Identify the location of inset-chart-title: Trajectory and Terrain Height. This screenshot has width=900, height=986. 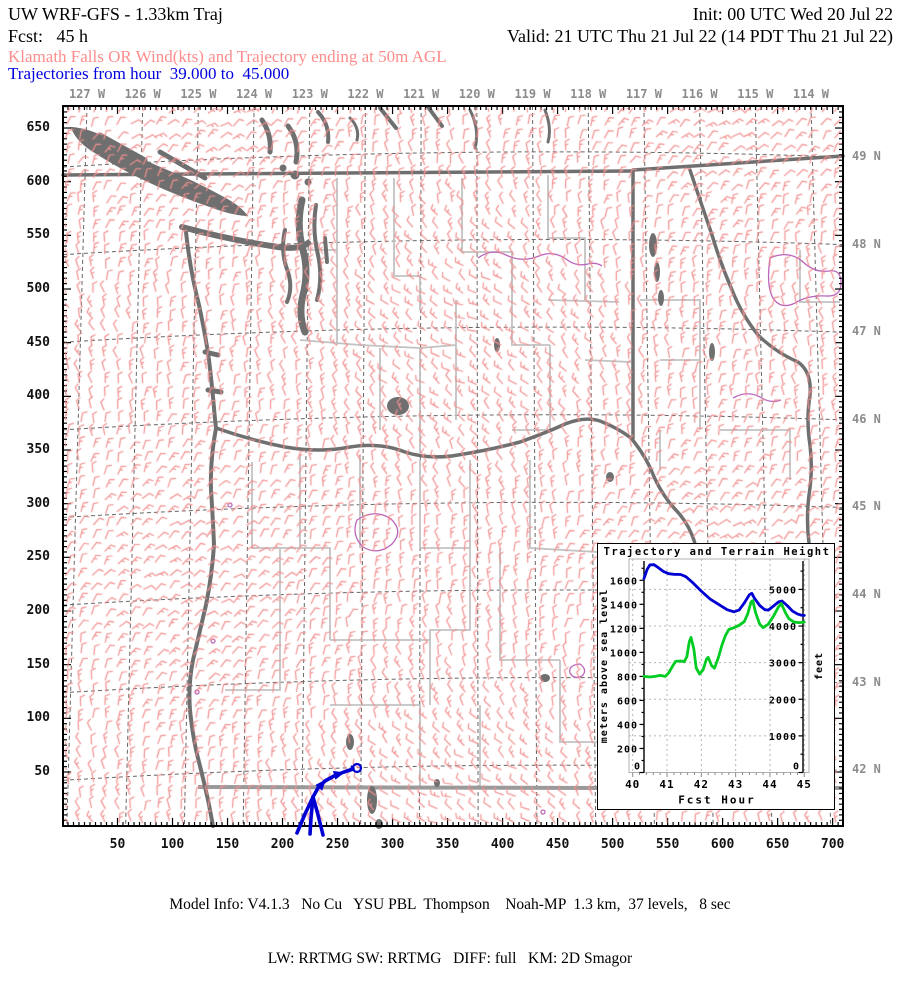
(717, 552).